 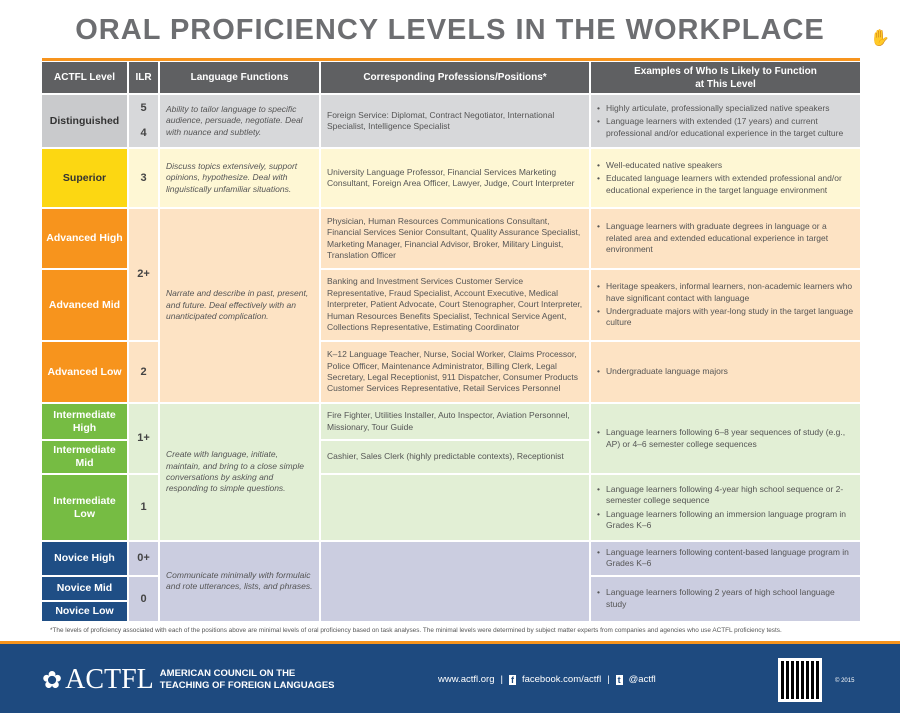 I want to click on copyright: © 2015, so click(x=845, y=681).